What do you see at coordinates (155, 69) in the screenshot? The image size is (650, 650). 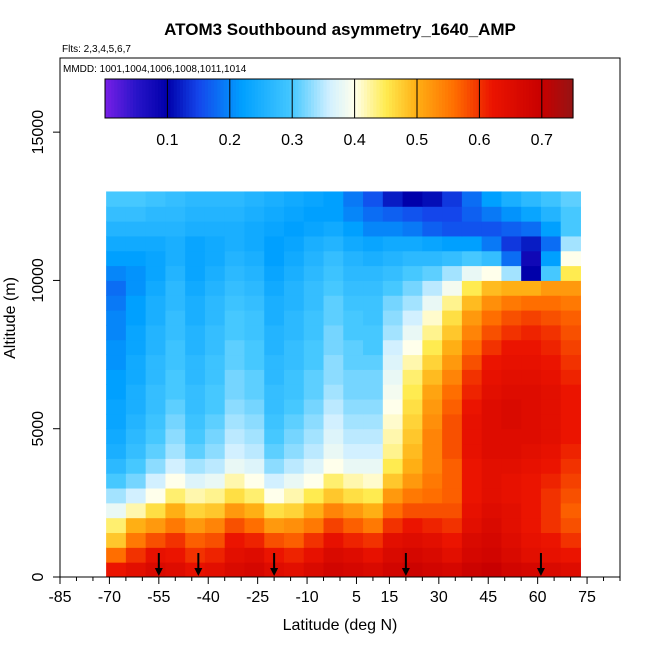 I see `dates-label: MMDD: 1001,1004,1006,1008,1011,1014` at bounding box center [155, 69].